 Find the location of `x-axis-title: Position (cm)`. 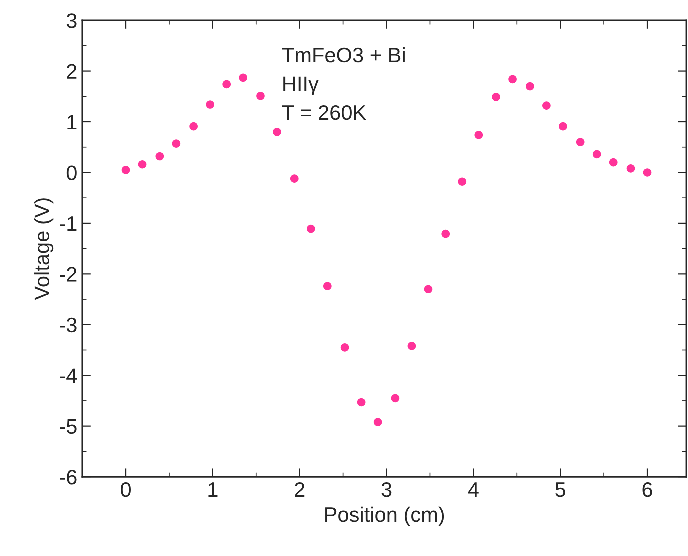

x-axis-title: Position (cm) is located at coordinates (385, 516).